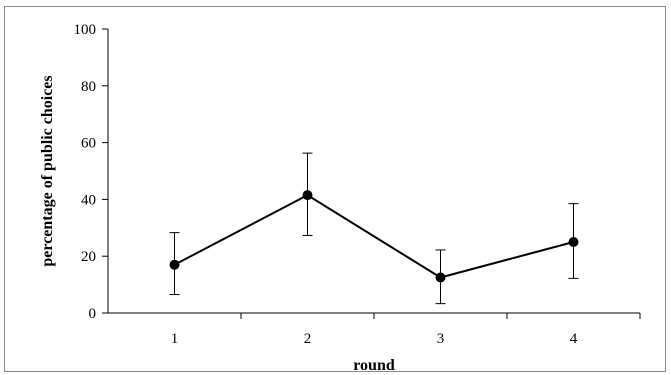  I want to click on series-line, so click(374, 236).